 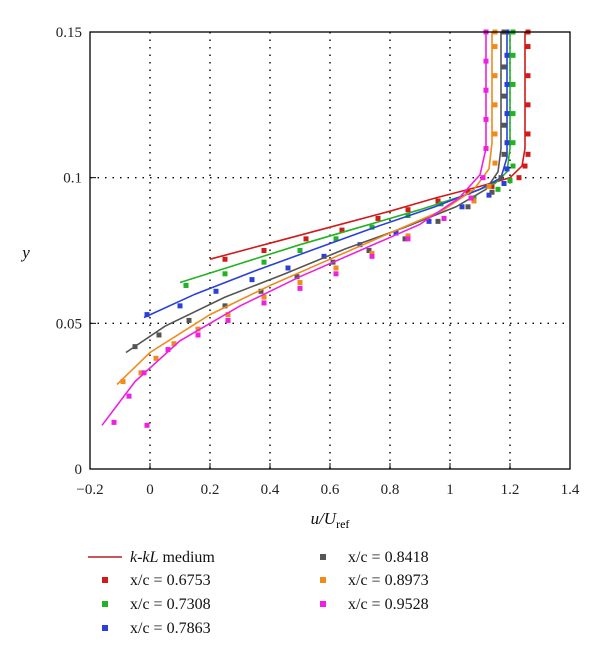 What do you see at coordinates (390, 490) in the screenshot?
I see `x-tick-label: 0.8` at bounding box center [390, 490].